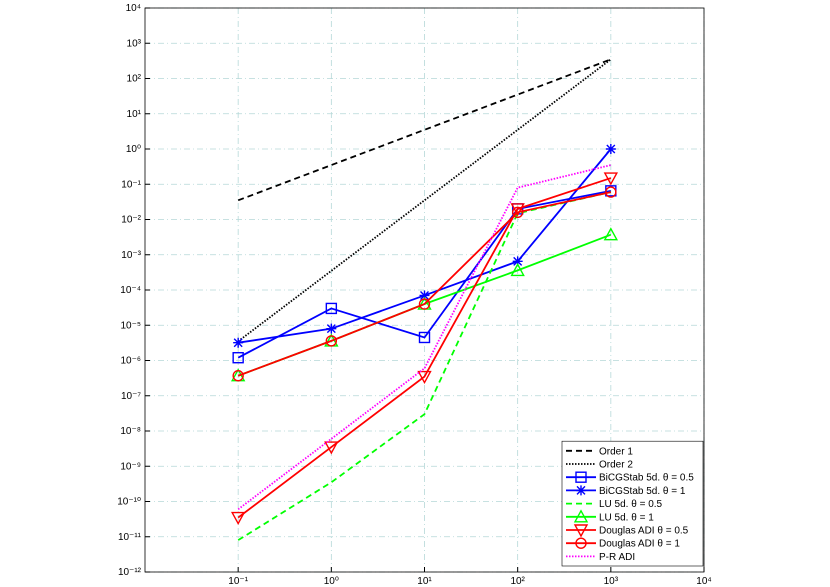  Describe the element at coordinates (129, 502) in the screenshot. I see `y-tick-label: 10⁻¹⁰` at that location.